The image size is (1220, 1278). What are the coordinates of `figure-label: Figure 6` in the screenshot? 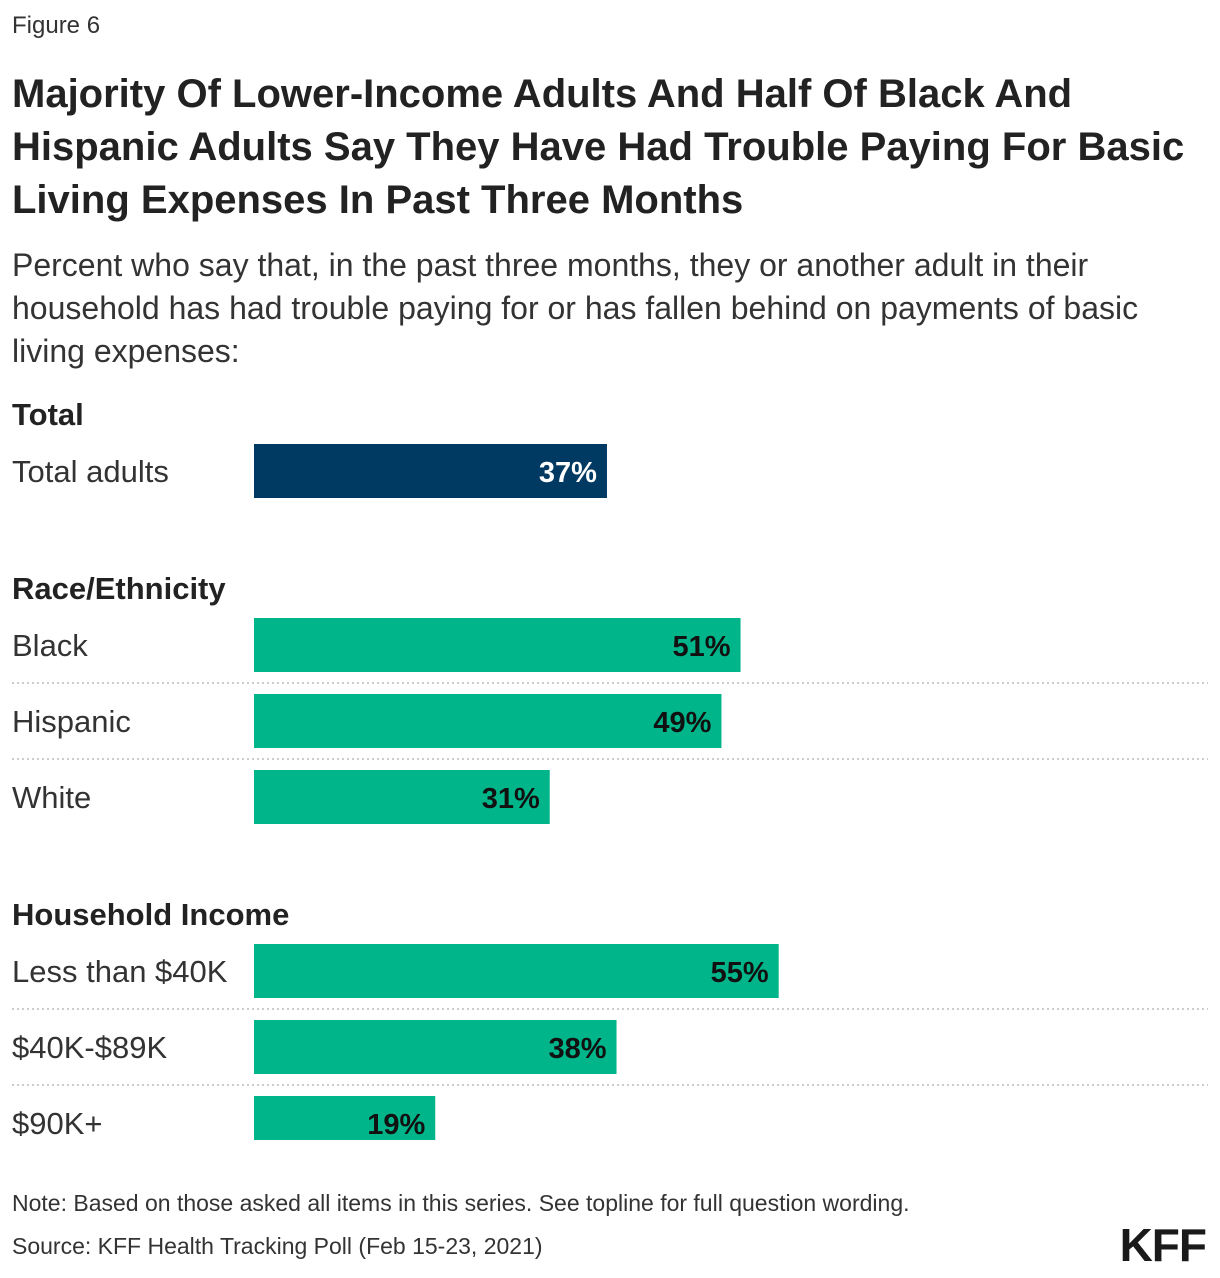 It's located at (56, 25).